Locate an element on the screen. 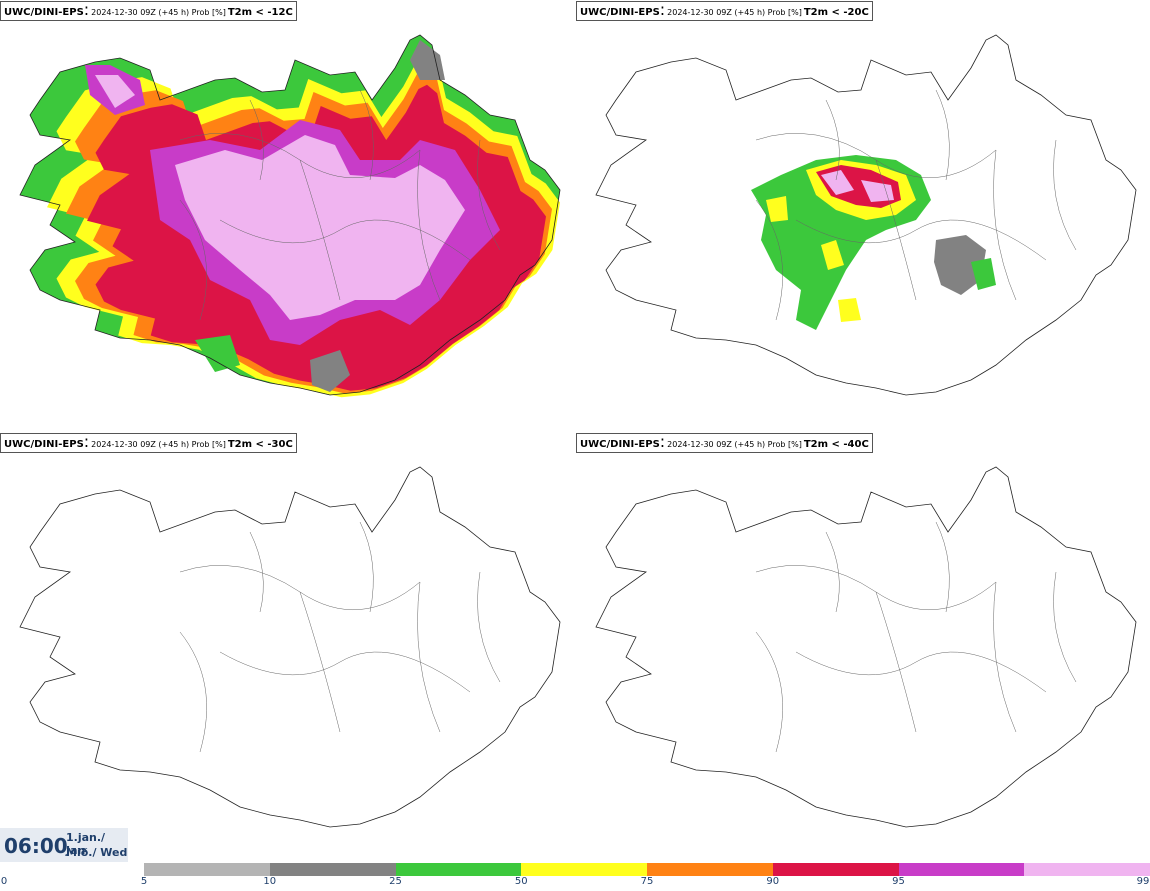 The image size is (1150, 891). valid-time-box: 06:00 1.jan./ Jan Mið./ Wed is located at coordinates (64, 845).